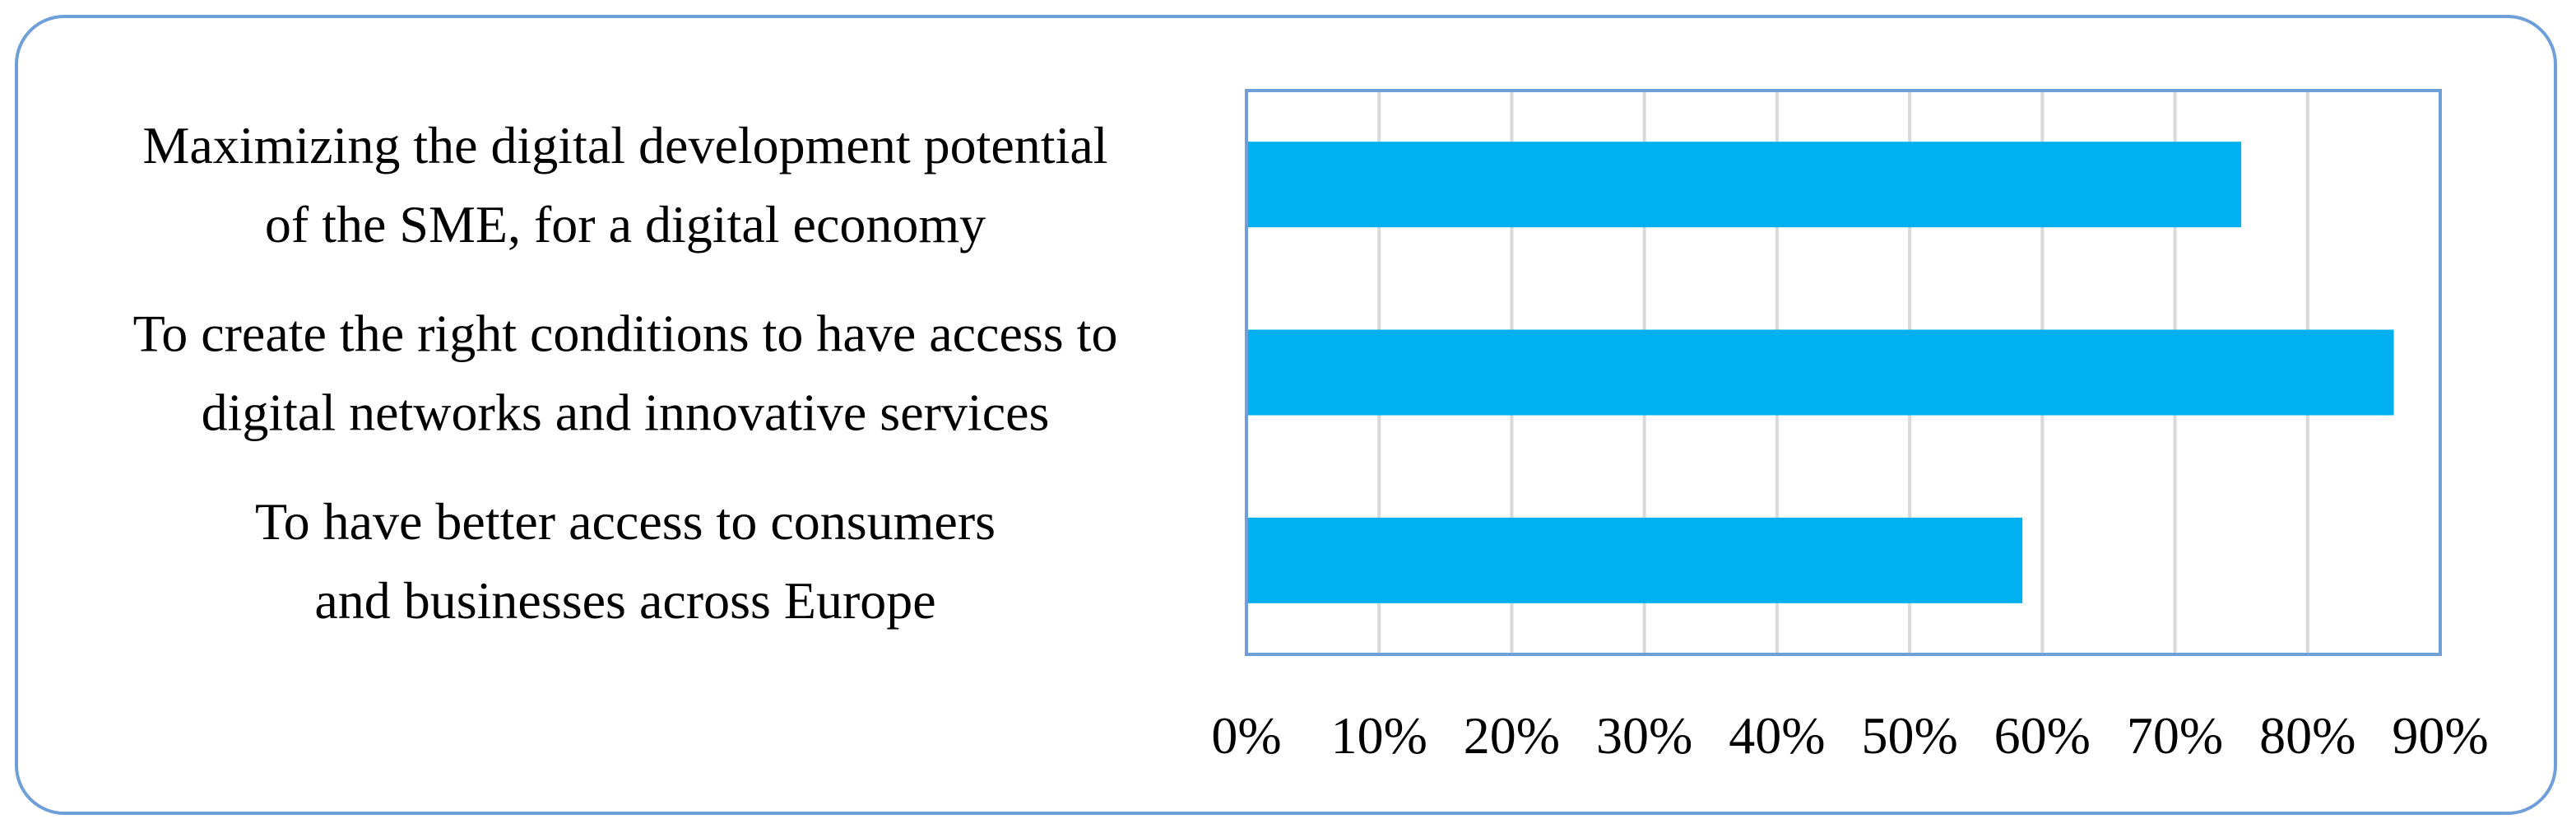  I want to click on x-tick-label: 10%, so click(1379, 736).